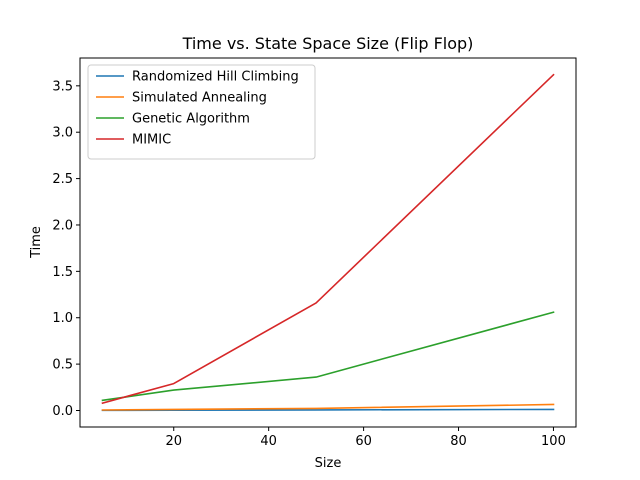  I want to click on y-tick-label: 1.0, so click(62, 318).